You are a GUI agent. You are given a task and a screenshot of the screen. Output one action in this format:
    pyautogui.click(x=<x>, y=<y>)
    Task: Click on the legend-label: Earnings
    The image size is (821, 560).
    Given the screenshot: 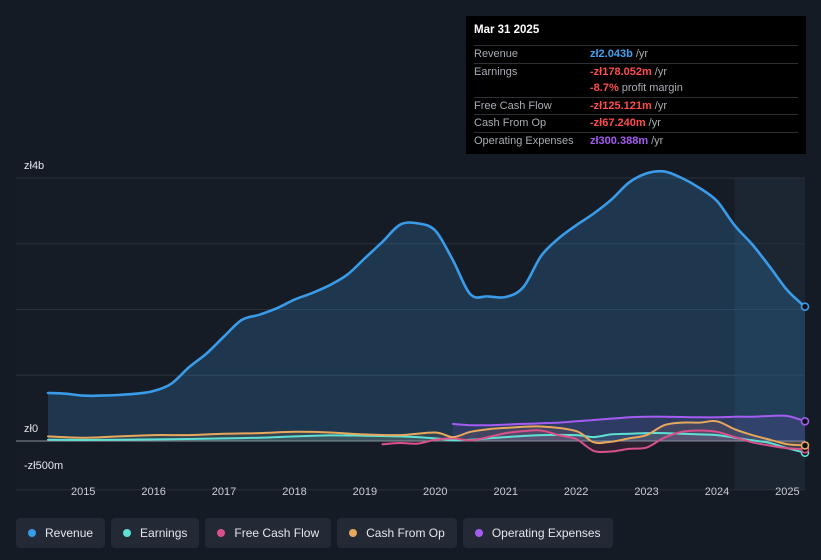 What is the action you would take?
    pyautogui.click(x=164, y=533)
    